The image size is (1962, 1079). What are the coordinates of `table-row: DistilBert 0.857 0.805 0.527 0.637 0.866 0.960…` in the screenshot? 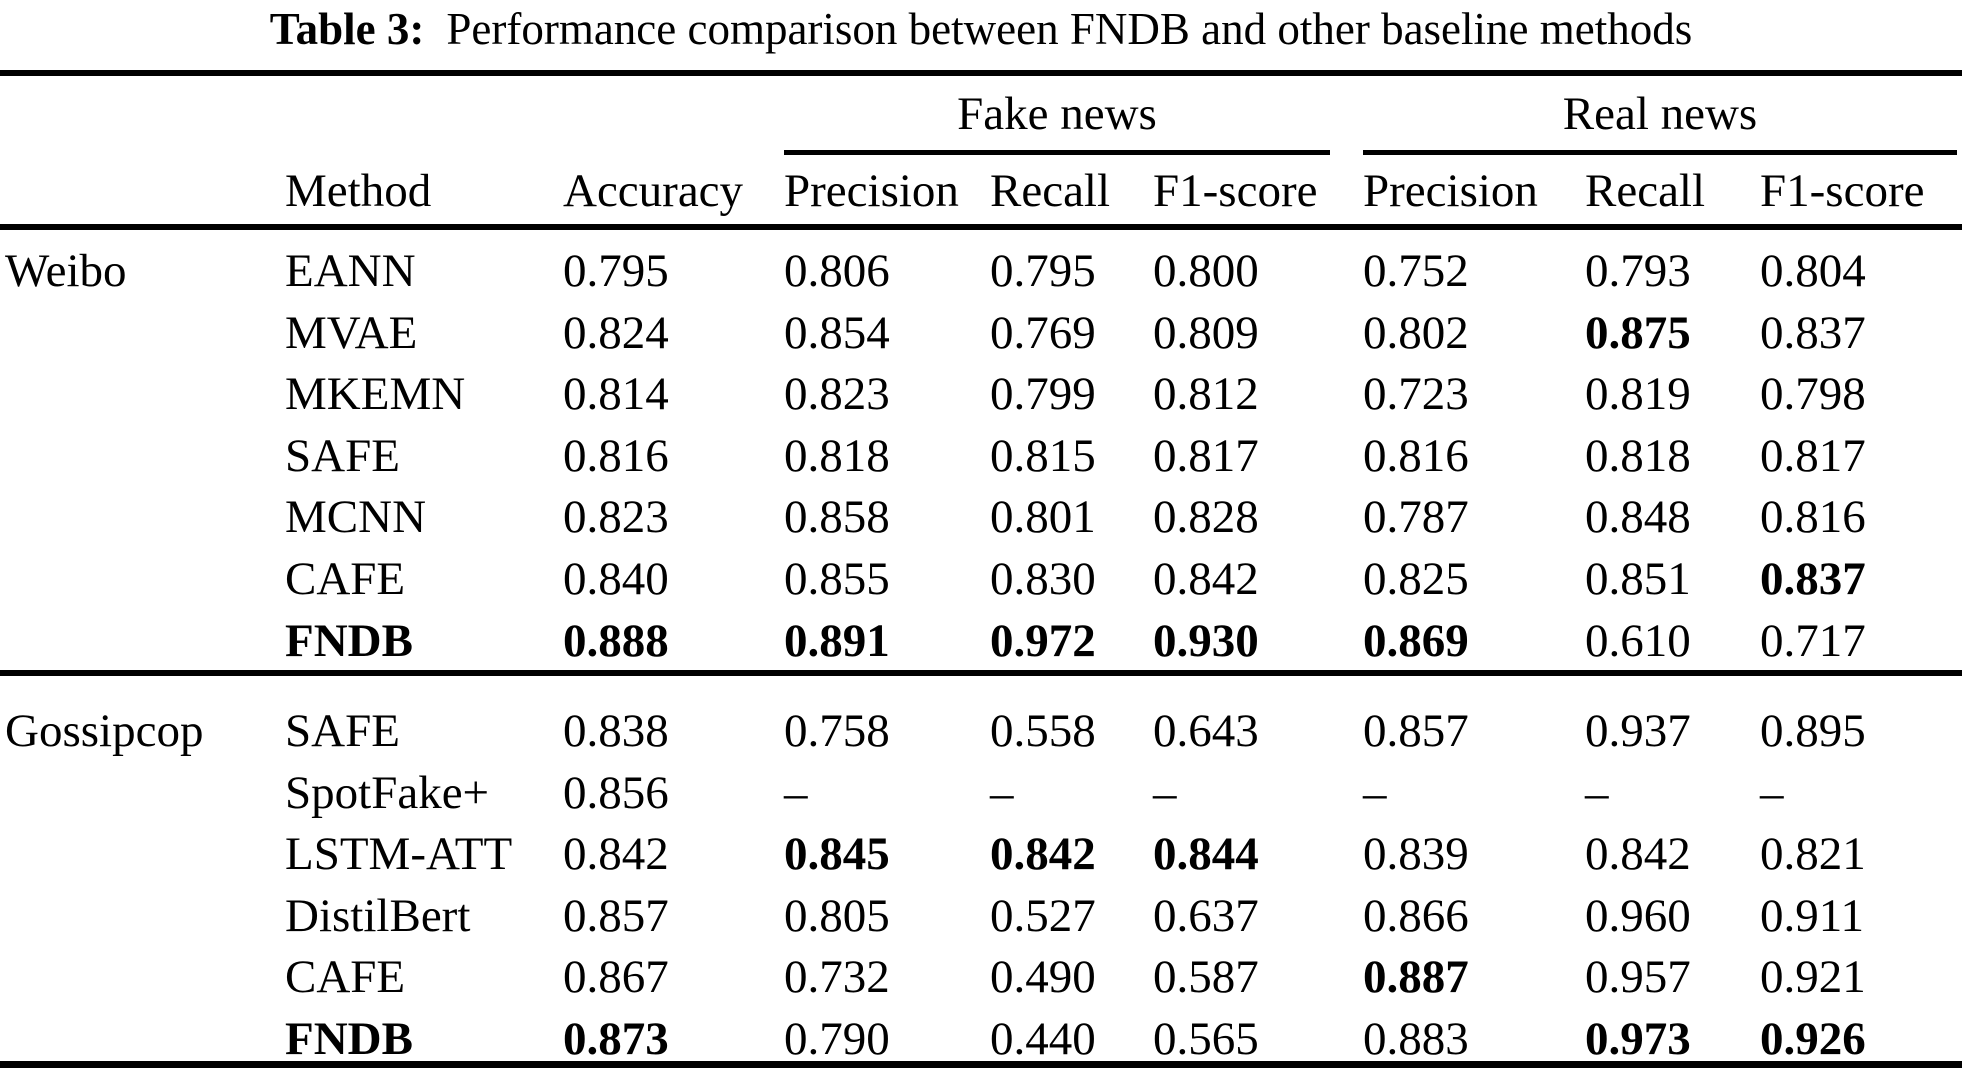 It's located at (981, 916).